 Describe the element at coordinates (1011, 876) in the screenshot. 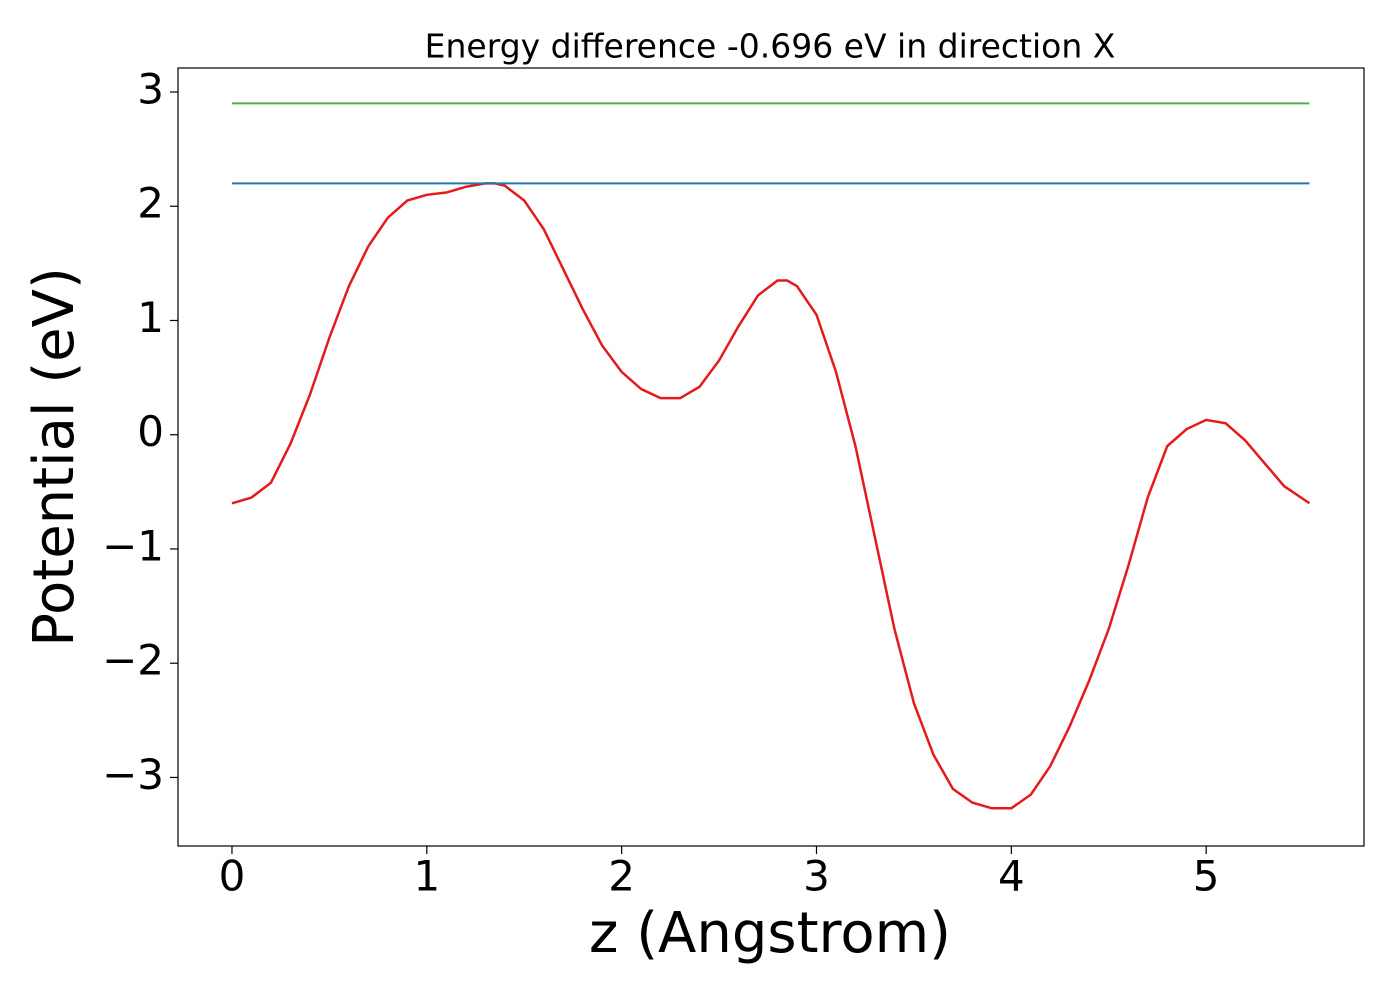

I see `x-tick-label: 4` at that location.